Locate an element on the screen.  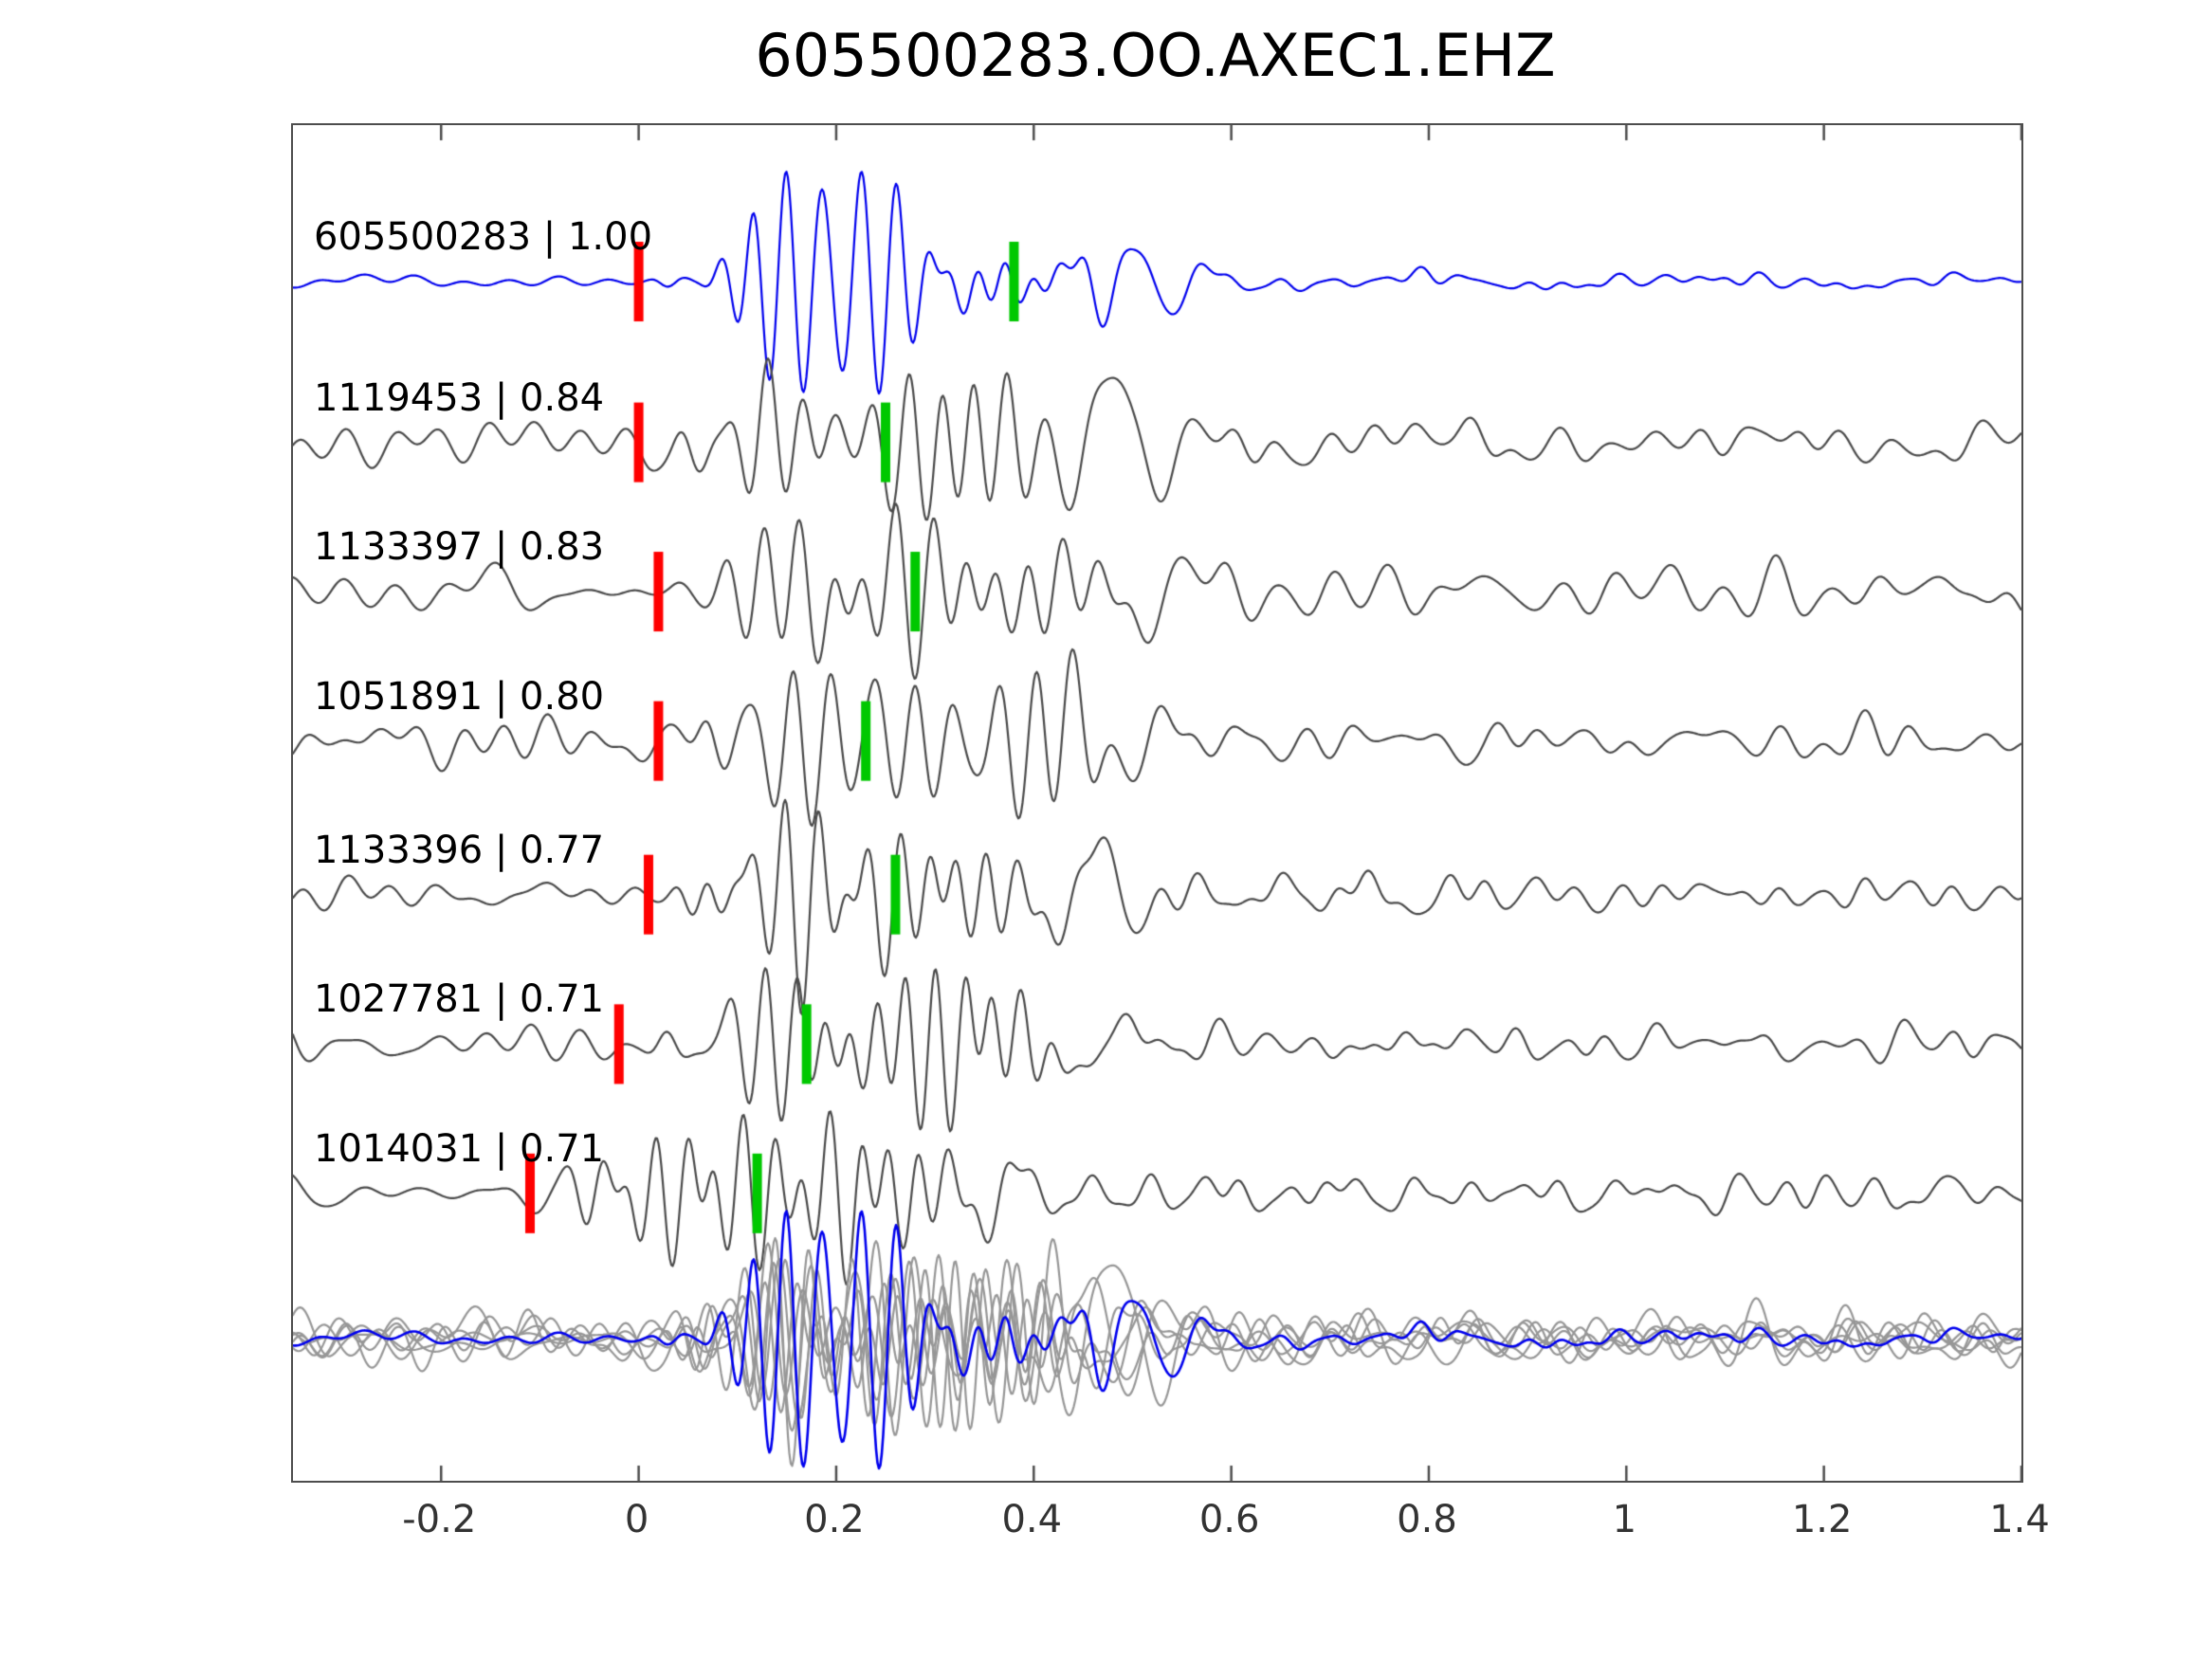
x-tick-label-1: 1 is located at coordinates (1624, 1519).